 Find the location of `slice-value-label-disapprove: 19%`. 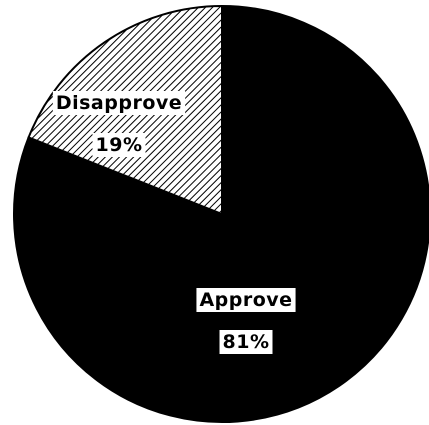

slice-value-label-disapprove: 19% is located at coordinates (119, 145).